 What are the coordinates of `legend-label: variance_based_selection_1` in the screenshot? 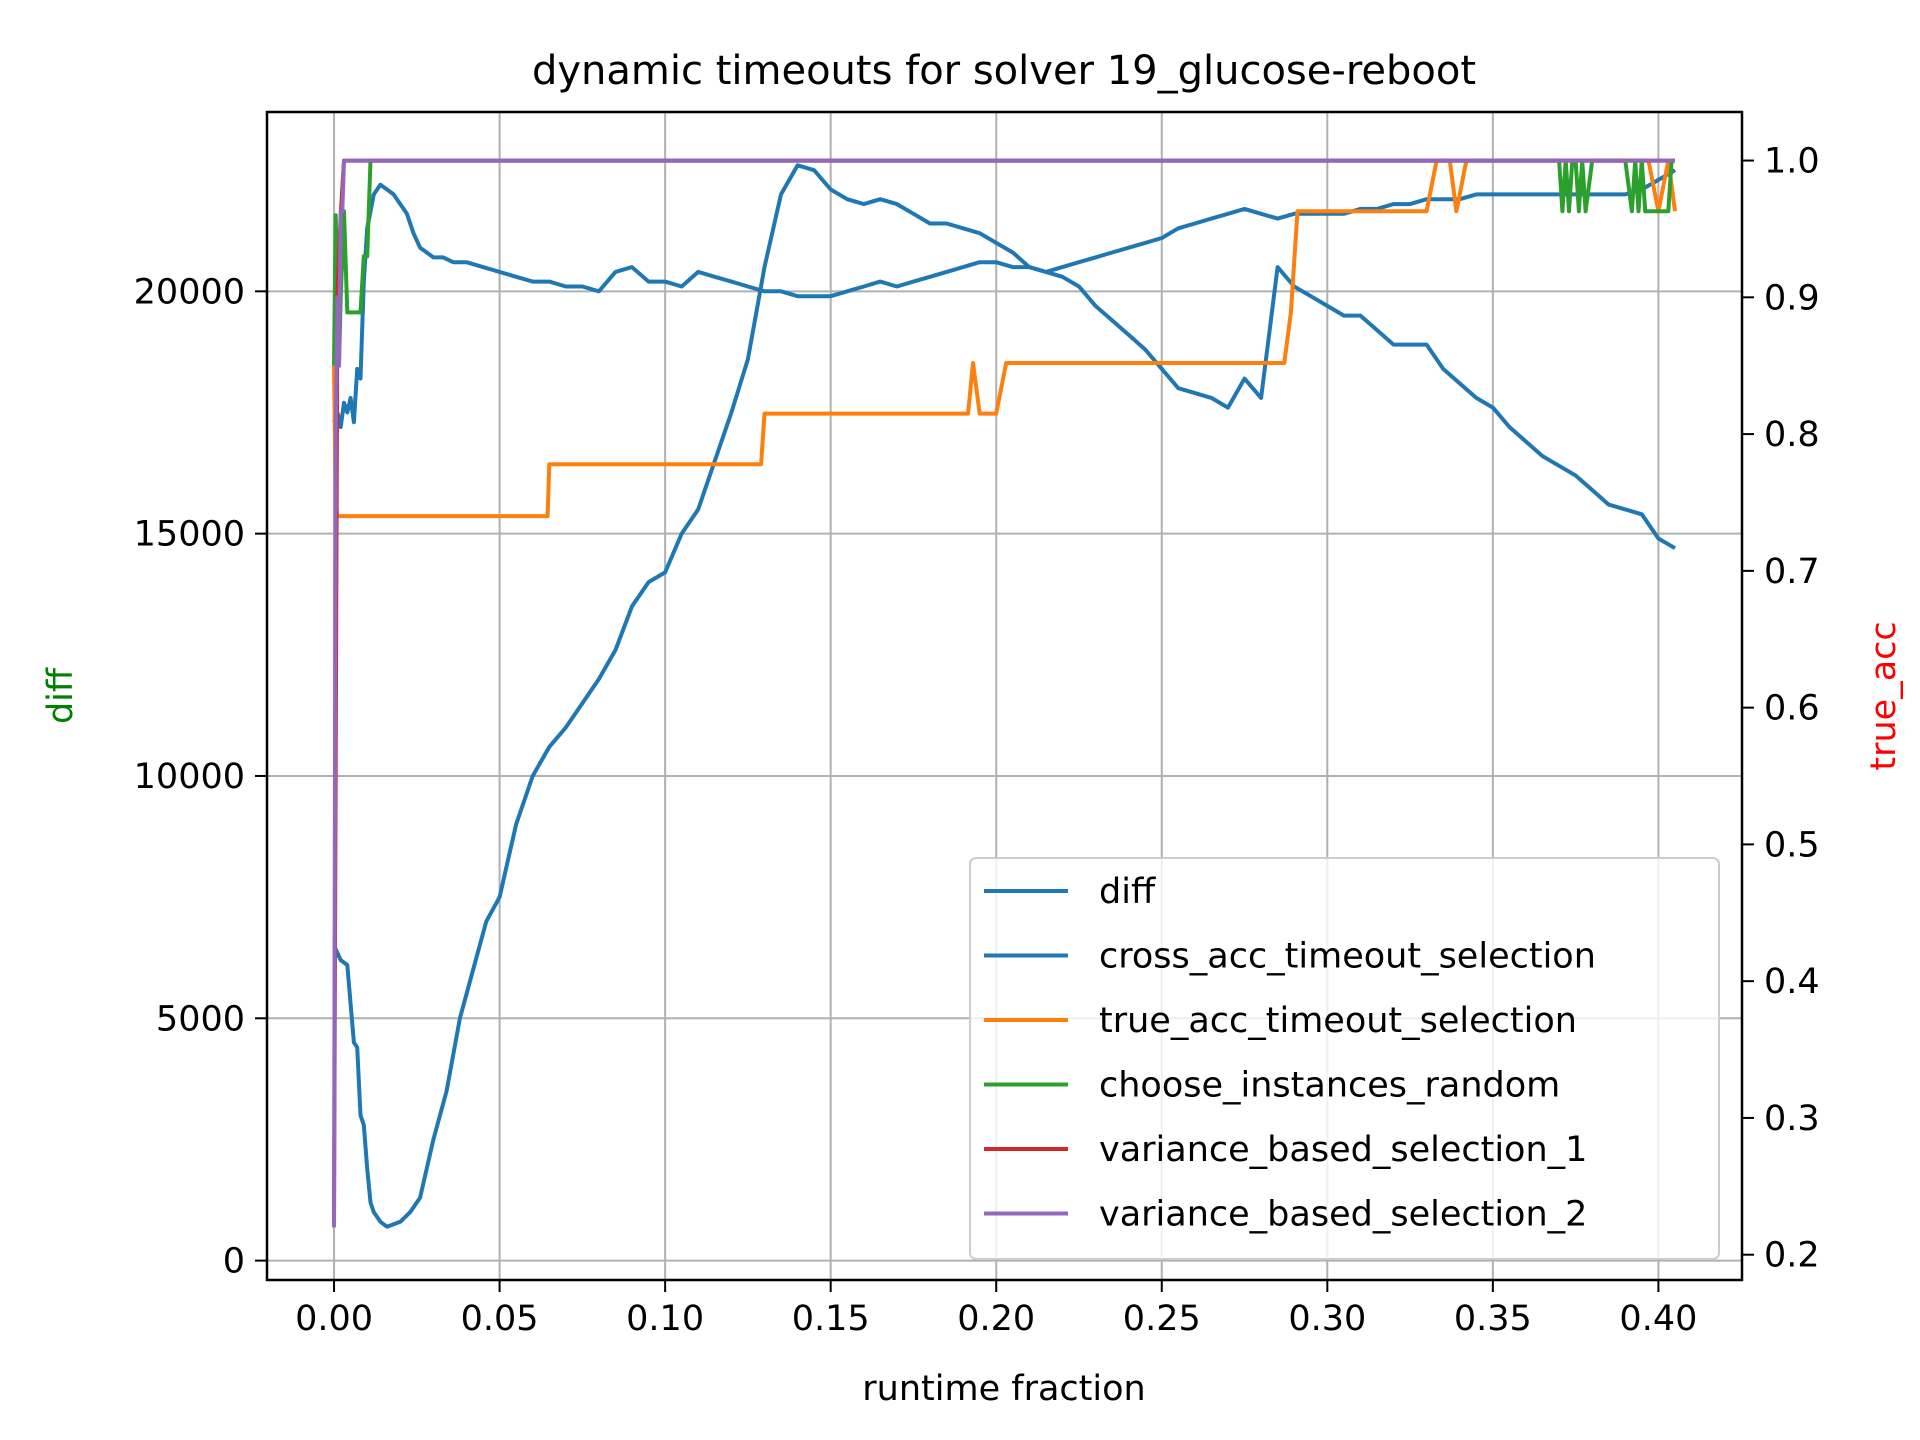 It's located at (1343, 1150).